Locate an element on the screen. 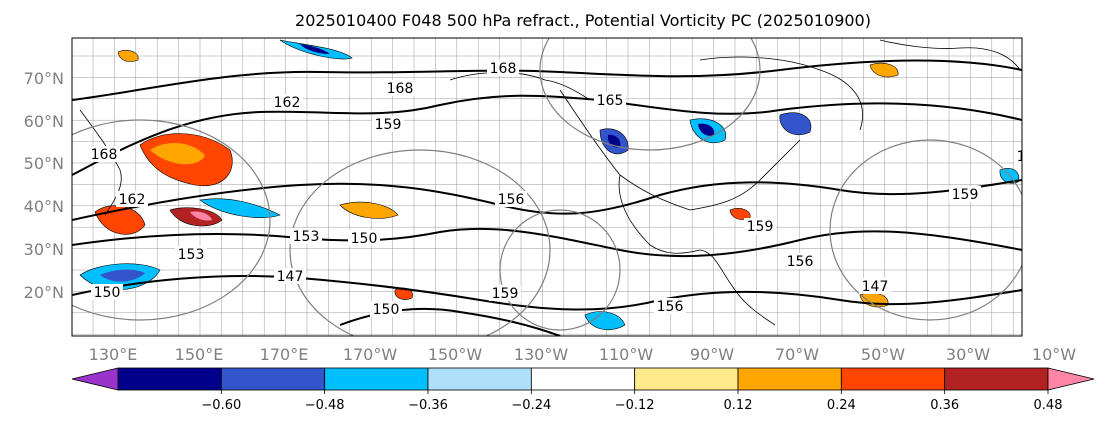 The width and height of the screenshot is (1105, 429). lon-label: 90°W is located at coordinates (712, 354).